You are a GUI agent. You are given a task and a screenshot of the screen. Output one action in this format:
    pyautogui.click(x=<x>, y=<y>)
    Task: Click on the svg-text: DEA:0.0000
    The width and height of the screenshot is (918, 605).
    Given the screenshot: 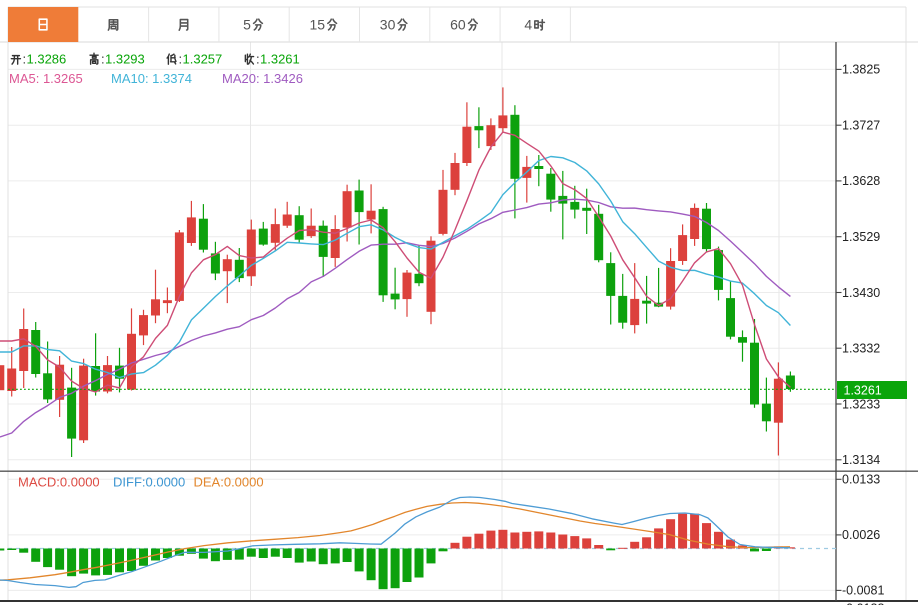 What is the action you would take?
    pyautogui.click(x=229, y=482)
    